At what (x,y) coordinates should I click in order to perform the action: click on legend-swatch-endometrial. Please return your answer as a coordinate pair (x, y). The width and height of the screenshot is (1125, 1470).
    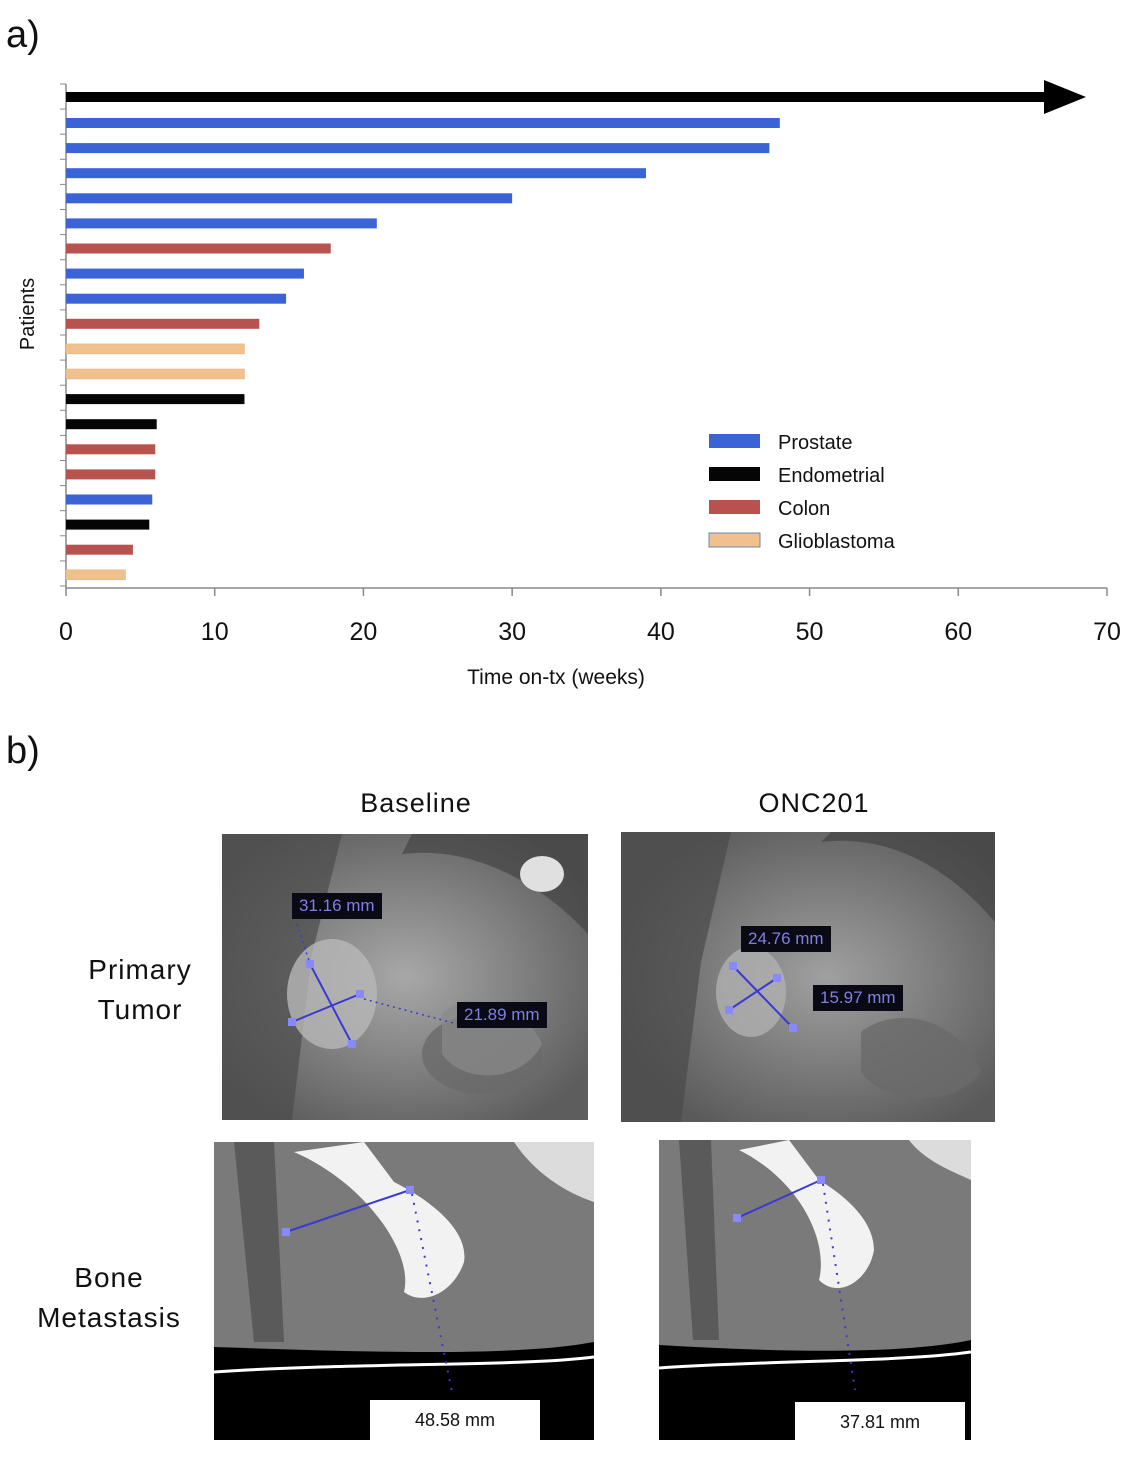
    Looking at the image, I should click on (734, 474).